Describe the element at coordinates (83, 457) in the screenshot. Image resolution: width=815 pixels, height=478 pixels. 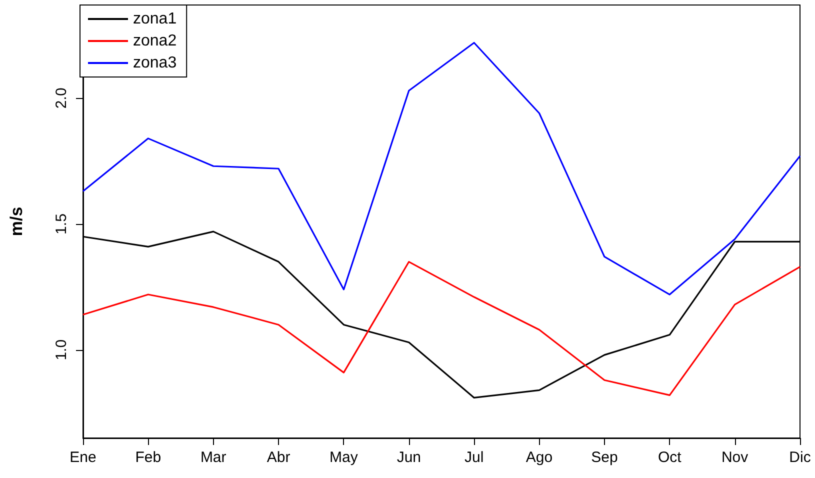
I see `x-tick-label: Ene` at that location.